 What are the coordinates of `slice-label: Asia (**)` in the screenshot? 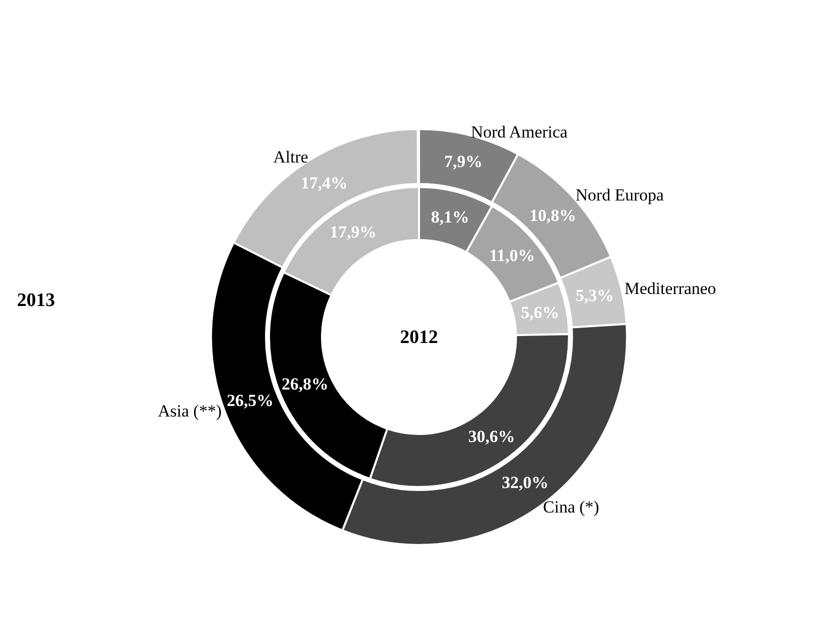 It's located at (190, 411).